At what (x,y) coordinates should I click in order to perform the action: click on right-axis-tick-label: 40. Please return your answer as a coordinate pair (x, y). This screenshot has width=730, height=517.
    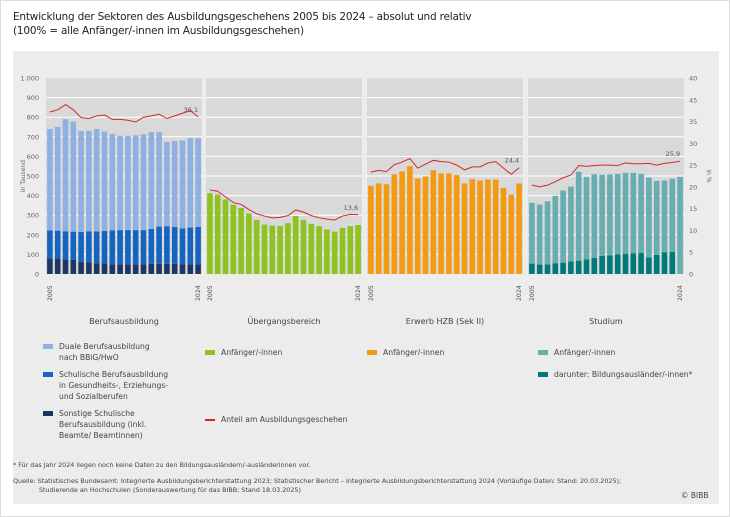
    Looking at the image, I should click on (693, 79).